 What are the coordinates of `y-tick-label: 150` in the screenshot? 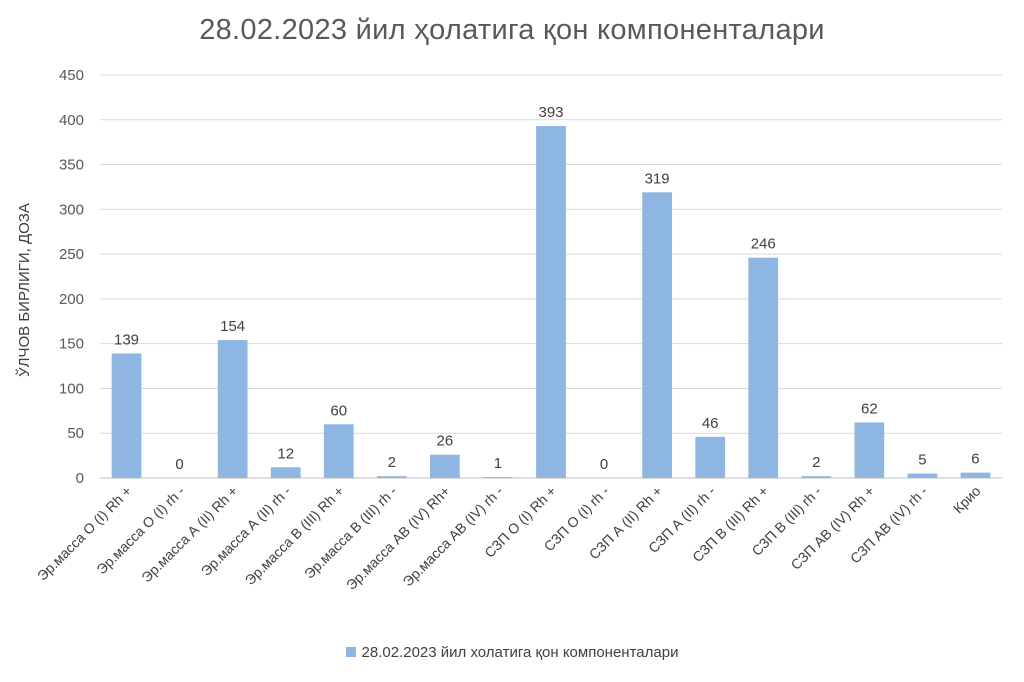 It's located at (71, 344).